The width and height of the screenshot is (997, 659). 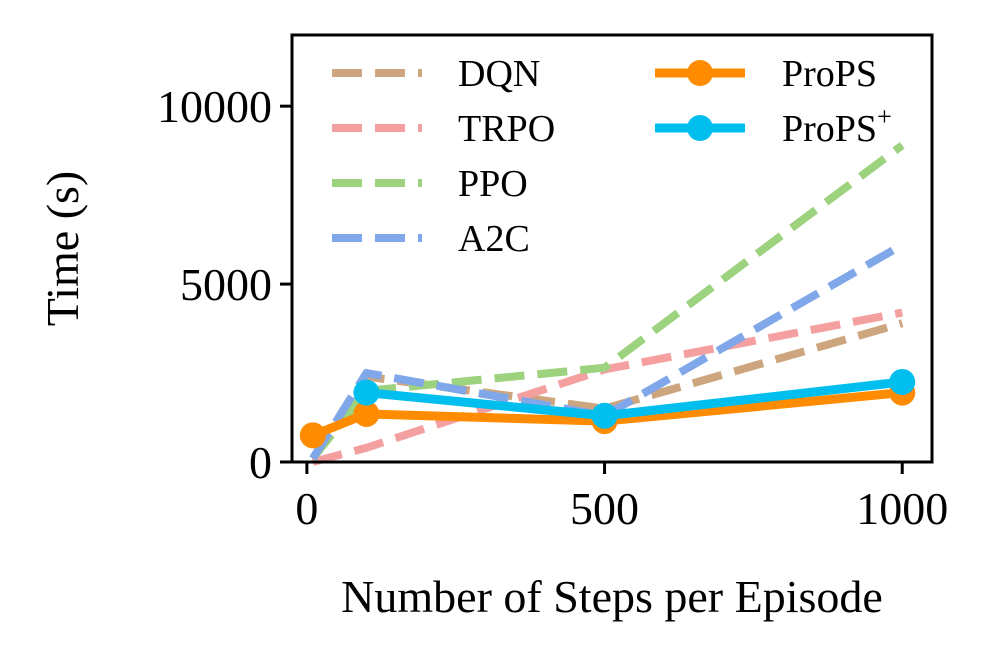 What do you see at coordinates (306, 508) in the screenshot?
I see `x-tick-label: 0` at bounding box center [306, 508].